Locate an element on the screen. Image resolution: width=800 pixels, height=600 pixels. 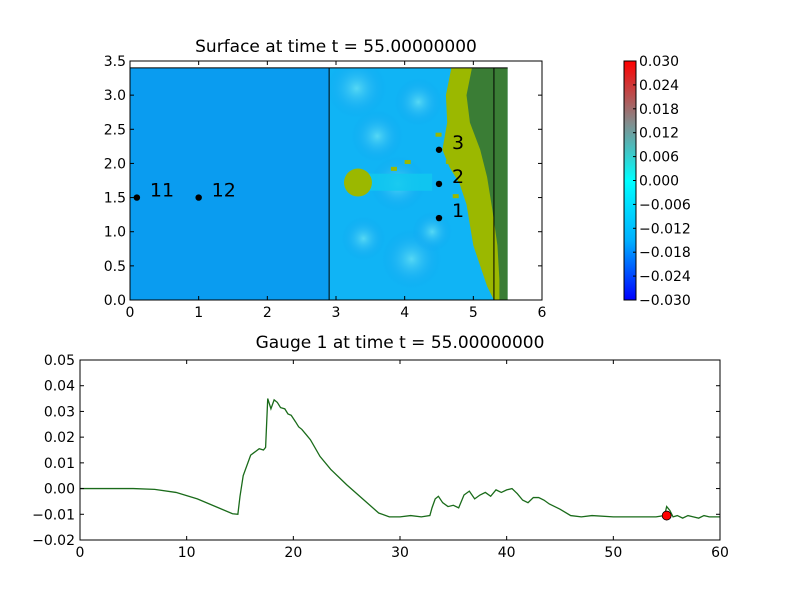
surface-x-tick-label: 6 is located at coordinates (542, 313).